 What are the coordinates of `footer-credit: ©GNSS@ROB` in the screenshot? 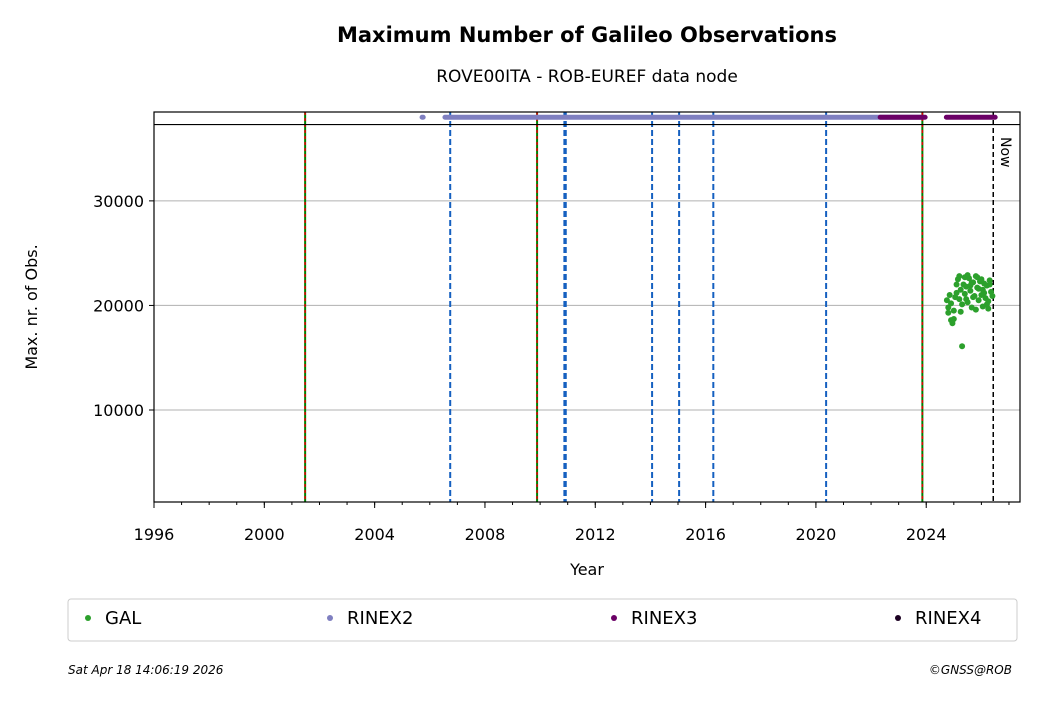 It's located at (970, 670).